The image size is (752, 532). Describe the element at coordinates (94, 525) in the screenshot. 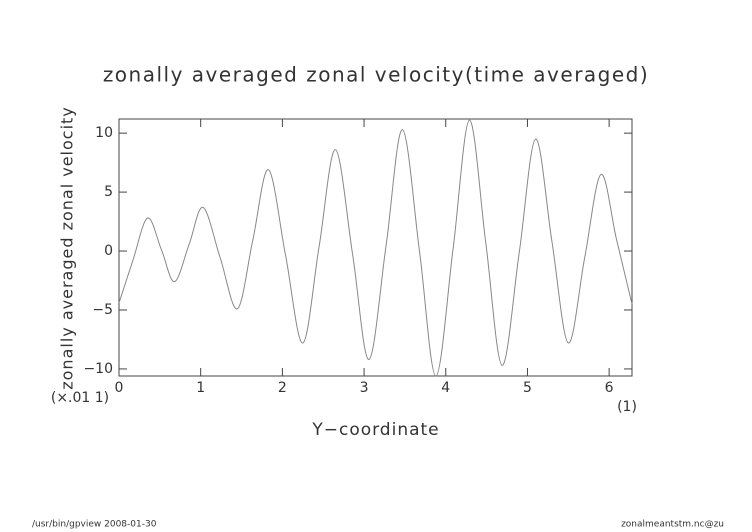

I see `footer-left: /usr/bin/gpview 2008-01-30` at that location.